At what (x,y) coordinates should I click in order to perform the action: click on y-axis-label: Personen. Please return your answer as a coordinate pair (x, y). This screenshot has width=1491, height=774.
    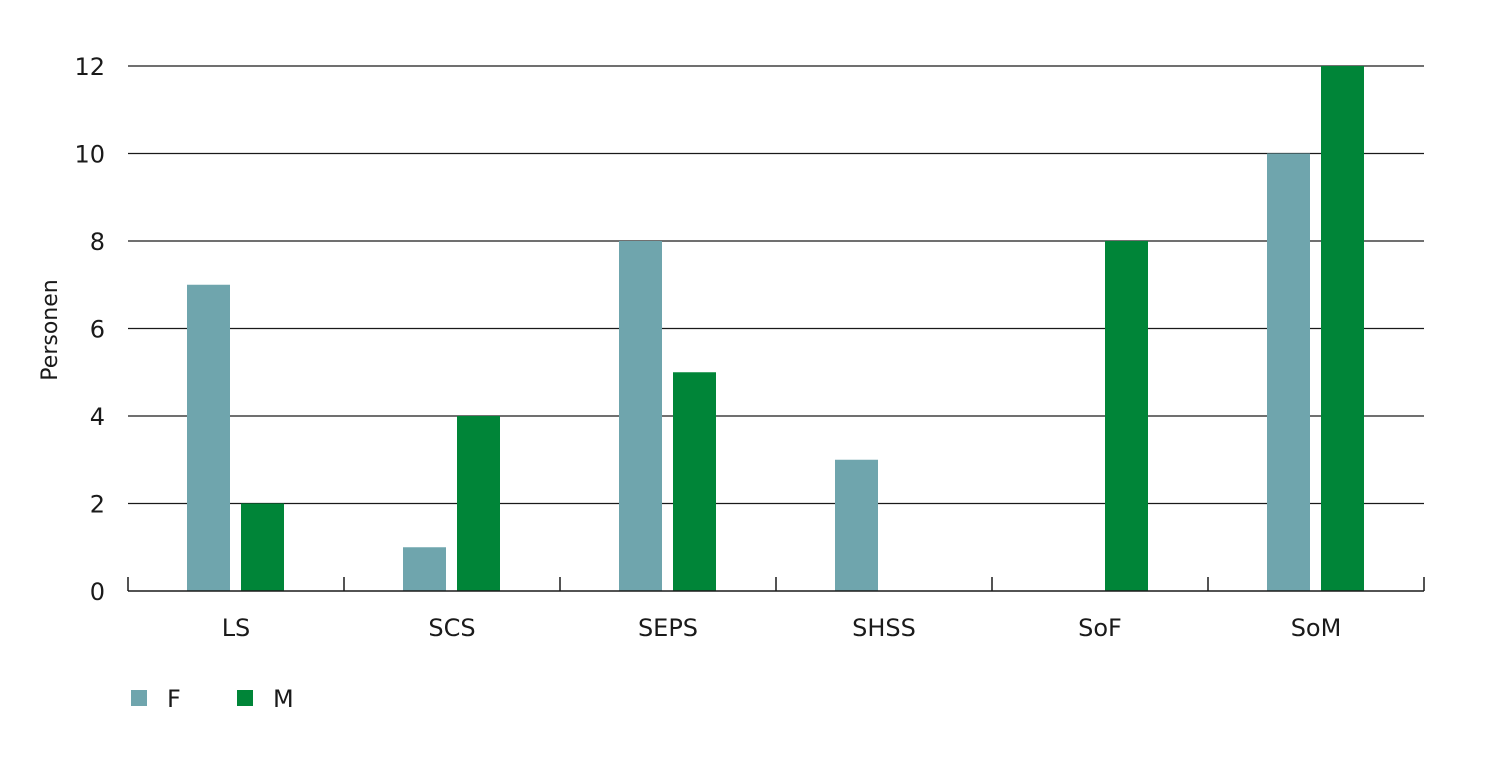
    Looking at the image, I should click on (50, 329).